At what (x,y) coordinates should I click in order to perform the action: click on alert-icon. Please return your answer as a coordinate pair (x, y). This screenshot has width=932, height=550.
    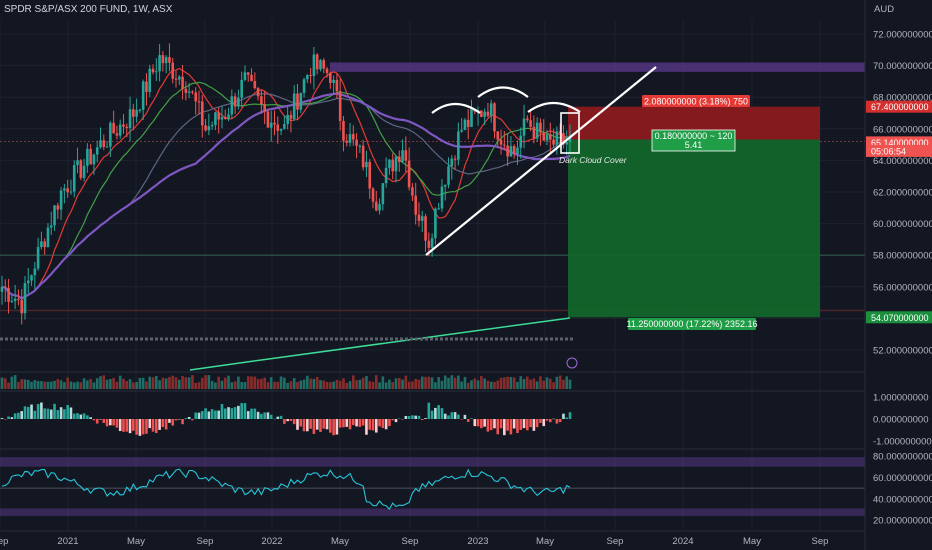
    Looking at the image, I should click on (572, 363).